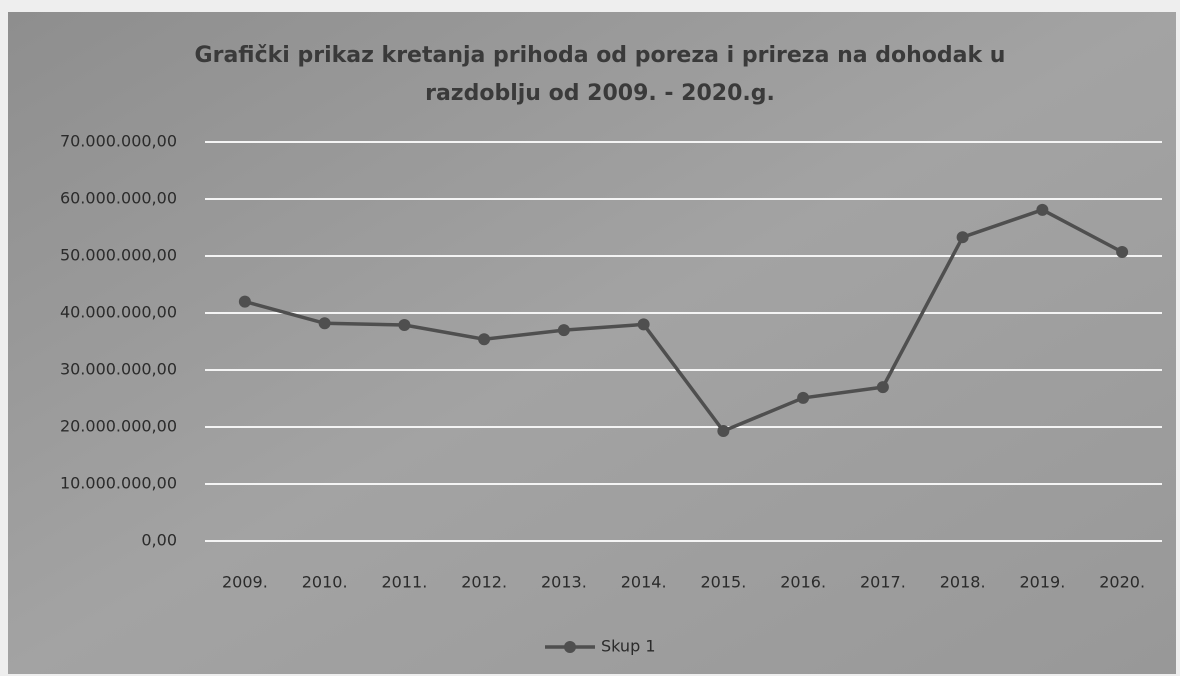  Describe the element at coordinates (325, 582) in the screenshot. I see `x-tick-label: 2010.` at that location.